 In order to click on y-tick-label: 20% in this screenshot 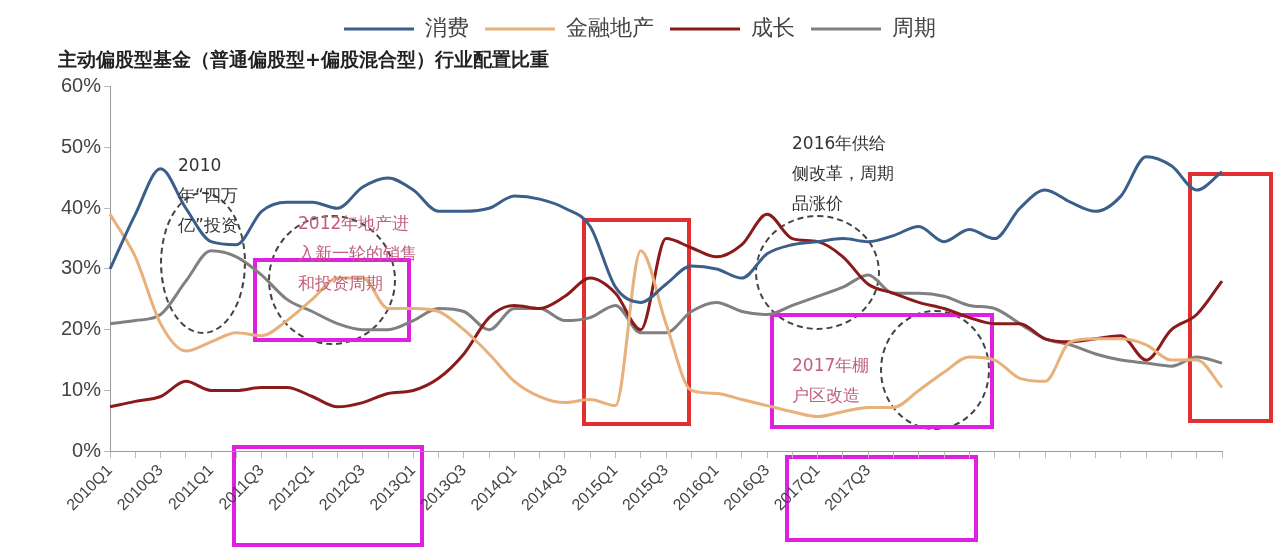, I will do `click(81, 328)`.